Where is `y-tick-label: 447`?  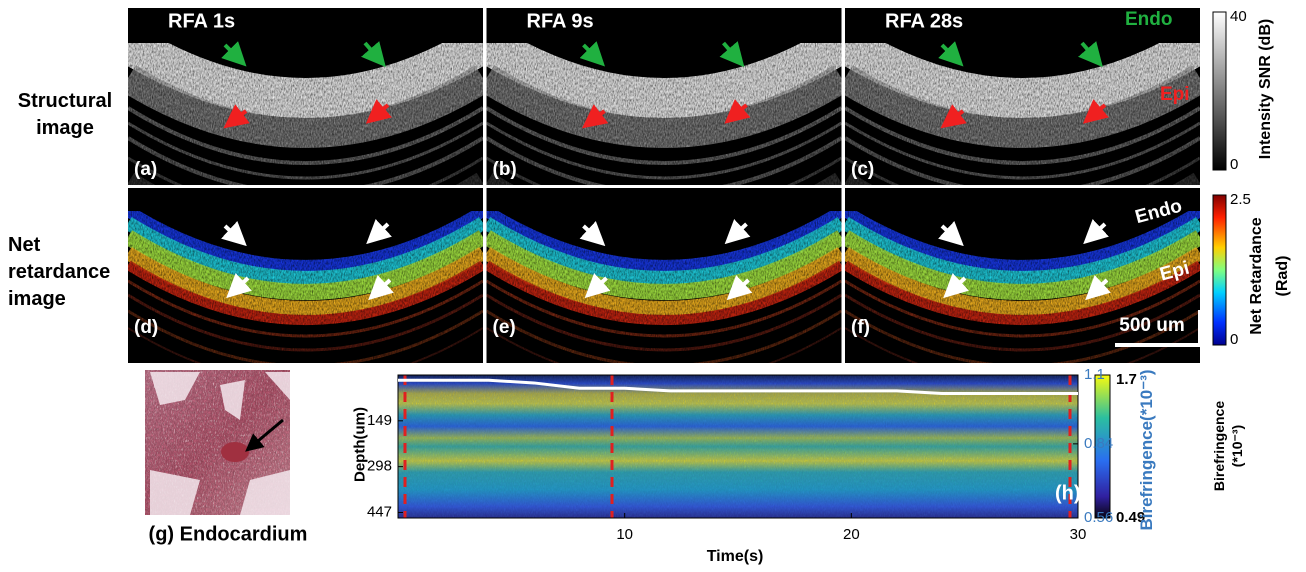 y-tick-label: 447 is located at coordinates (379, 511).